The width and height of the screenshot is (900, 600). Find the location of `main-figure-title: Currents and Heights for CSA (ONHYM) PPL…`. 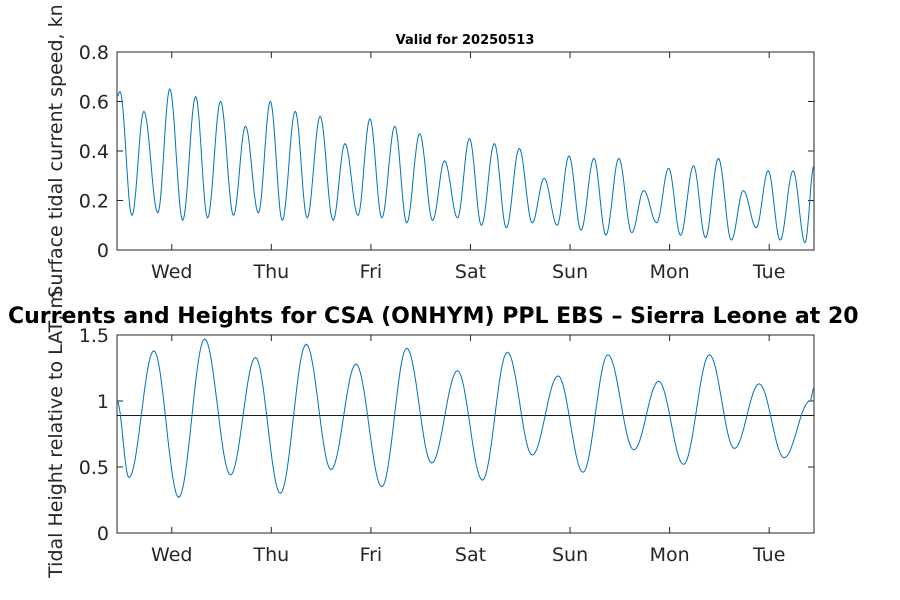

main-figure-title: Currents and Heights for CSA (ONHYM) PPL… is located at coordinates (433, 316).